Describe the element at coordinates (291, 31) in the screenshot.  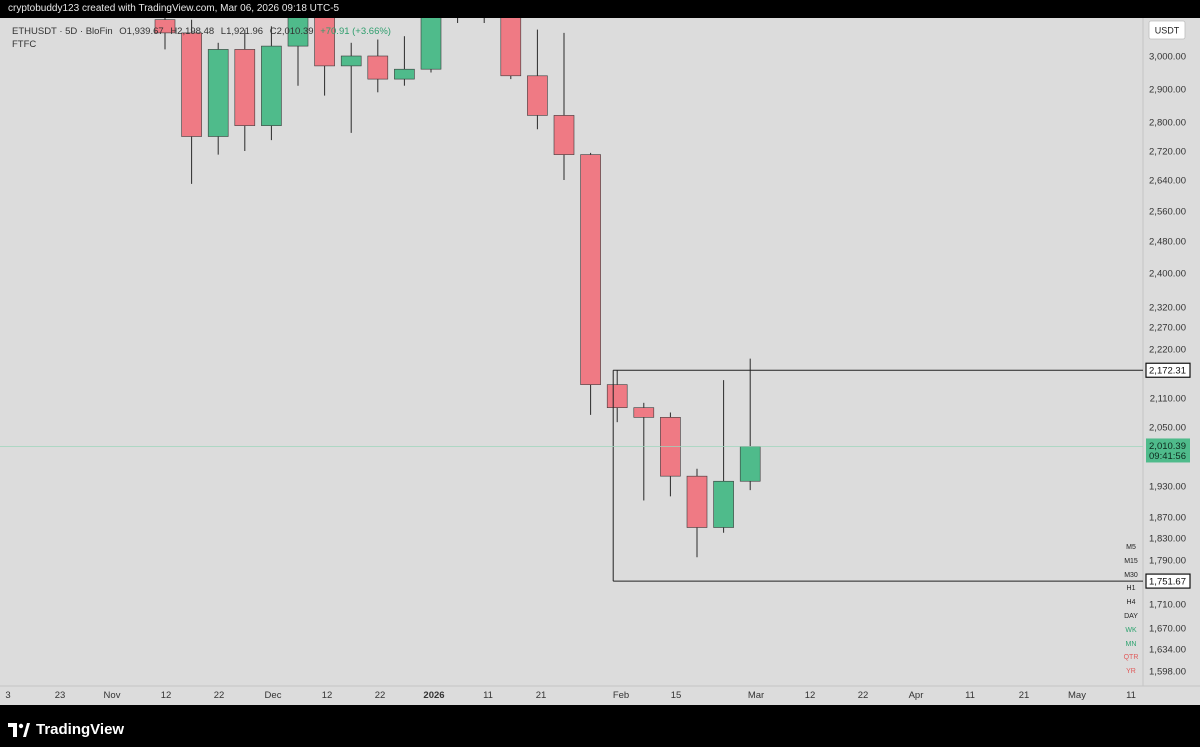
I see `close-value: C2,010.39` at that location.